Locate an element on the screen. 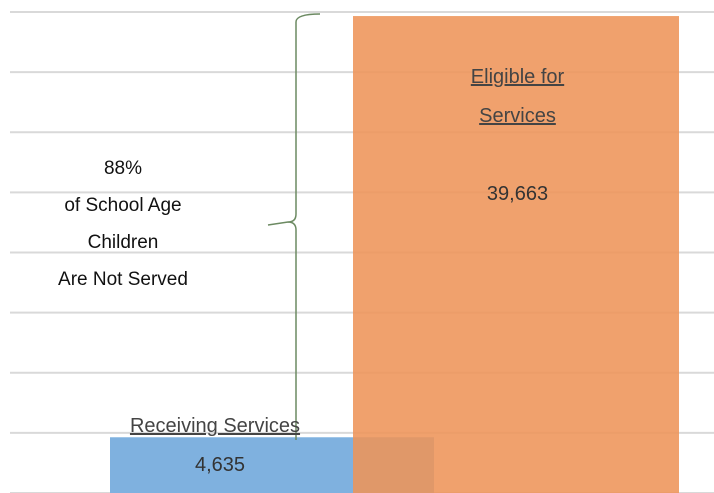  annotation-line: Are Not Served is located at coordinates (123, 279).